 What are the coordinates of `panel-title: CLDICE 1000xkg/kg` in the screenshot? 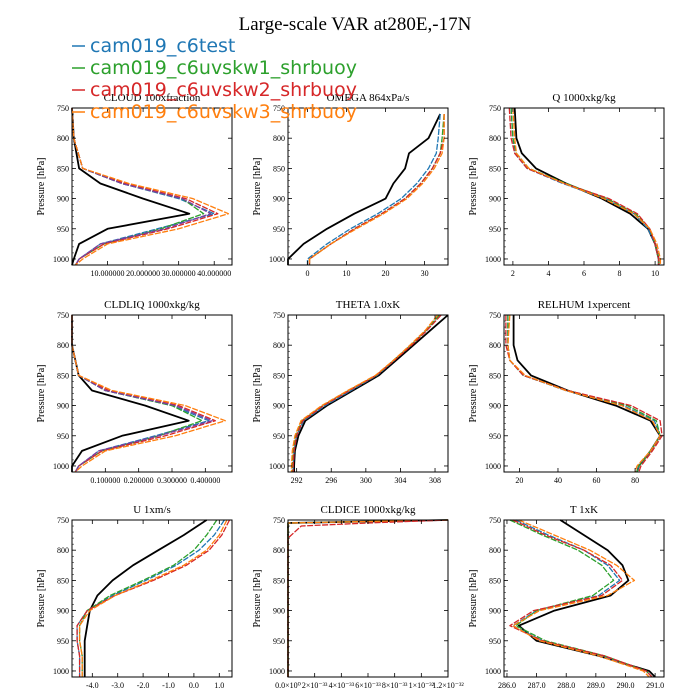 It's located at (368, 510).